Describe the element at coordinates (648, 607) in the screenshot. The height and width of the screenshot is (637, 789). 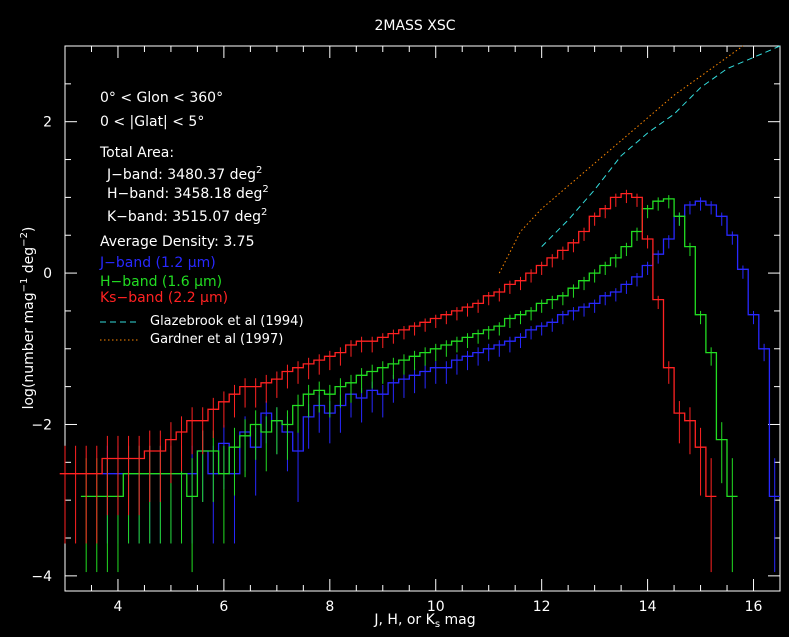
I see `x-tick-label: 14` at that location.